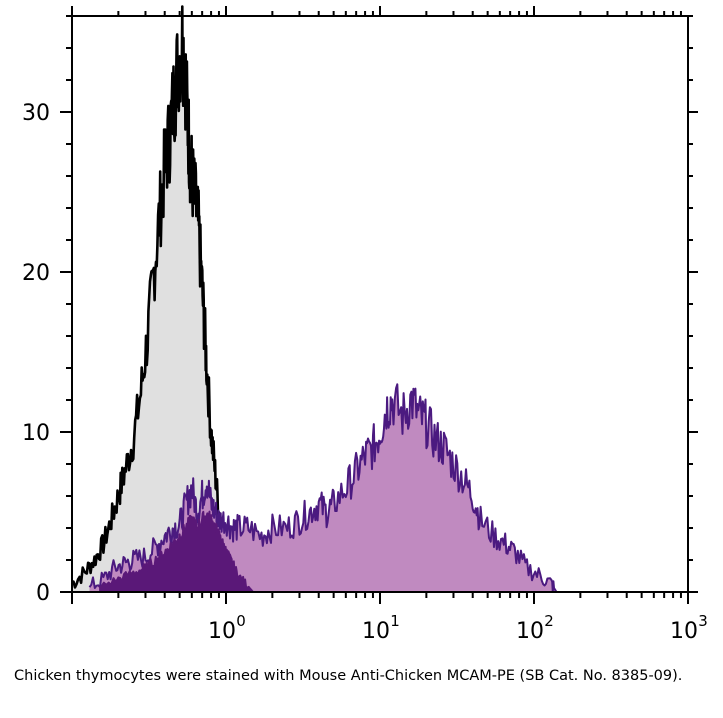  I want to click on x-tick-exponent: 2, so click(549, 621).